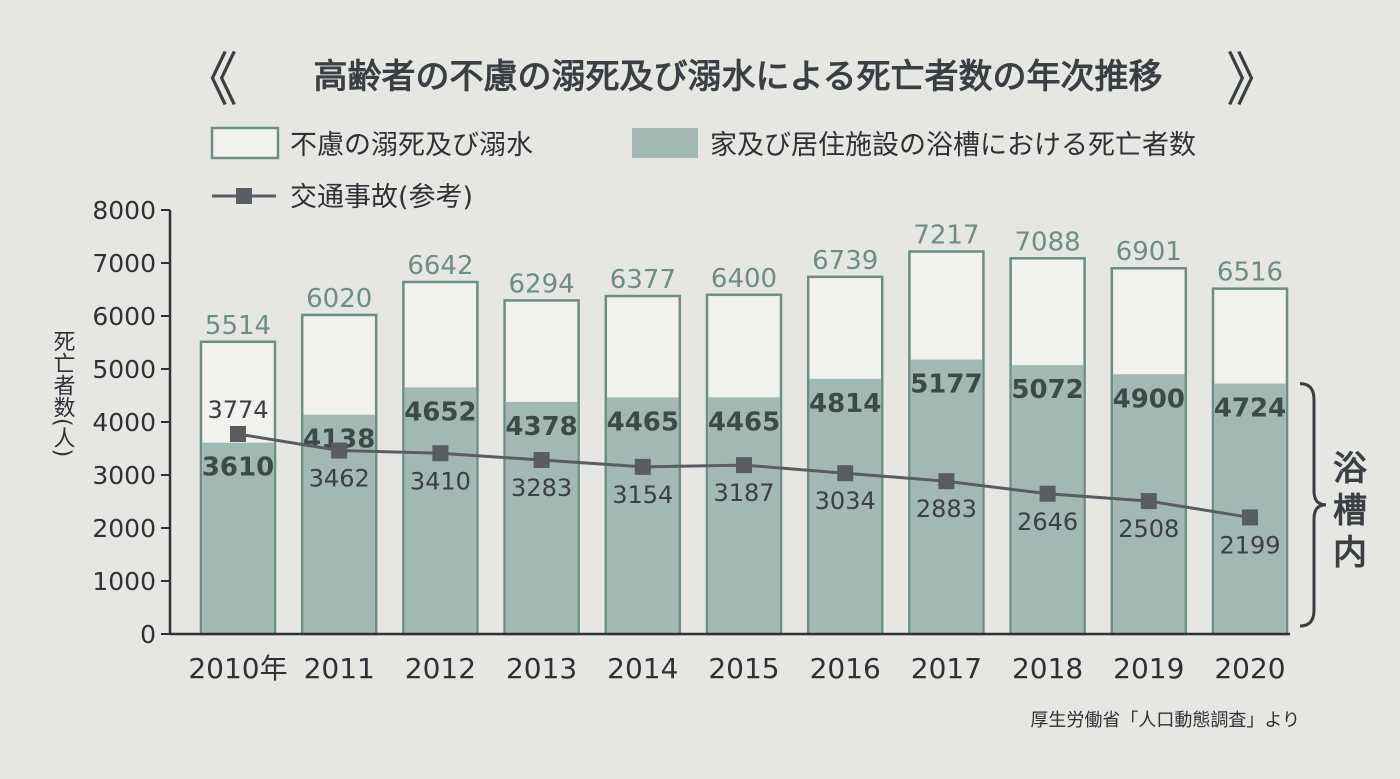 The image size is (1400, 779). I want to click on data-label-total: 7088, so click(1048, 242).